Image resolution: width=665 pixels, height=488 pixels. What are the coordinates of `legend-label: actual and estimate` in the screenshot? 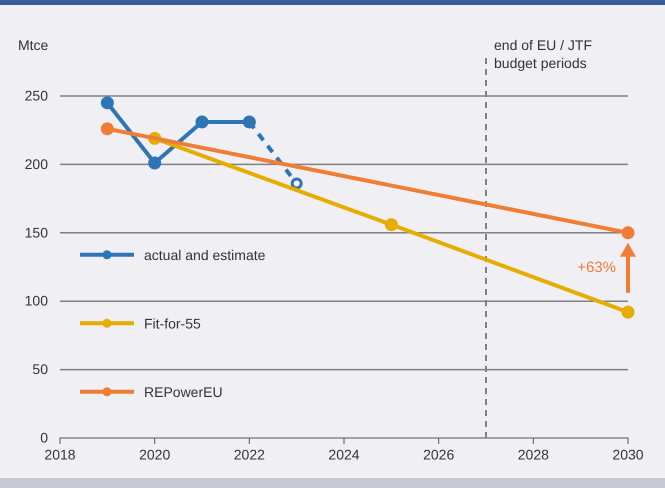 It's located at (205, 254).